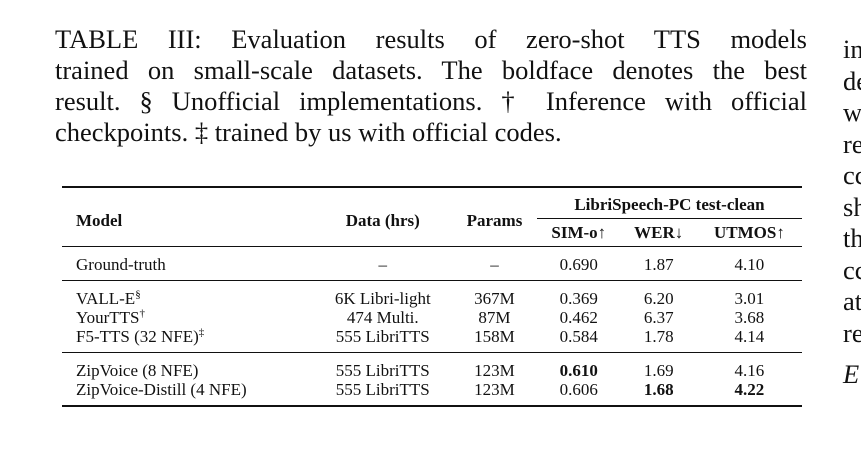  Describe the element at coordinates (852, 80) in the screenshot. I see `side-text: de` at that location.